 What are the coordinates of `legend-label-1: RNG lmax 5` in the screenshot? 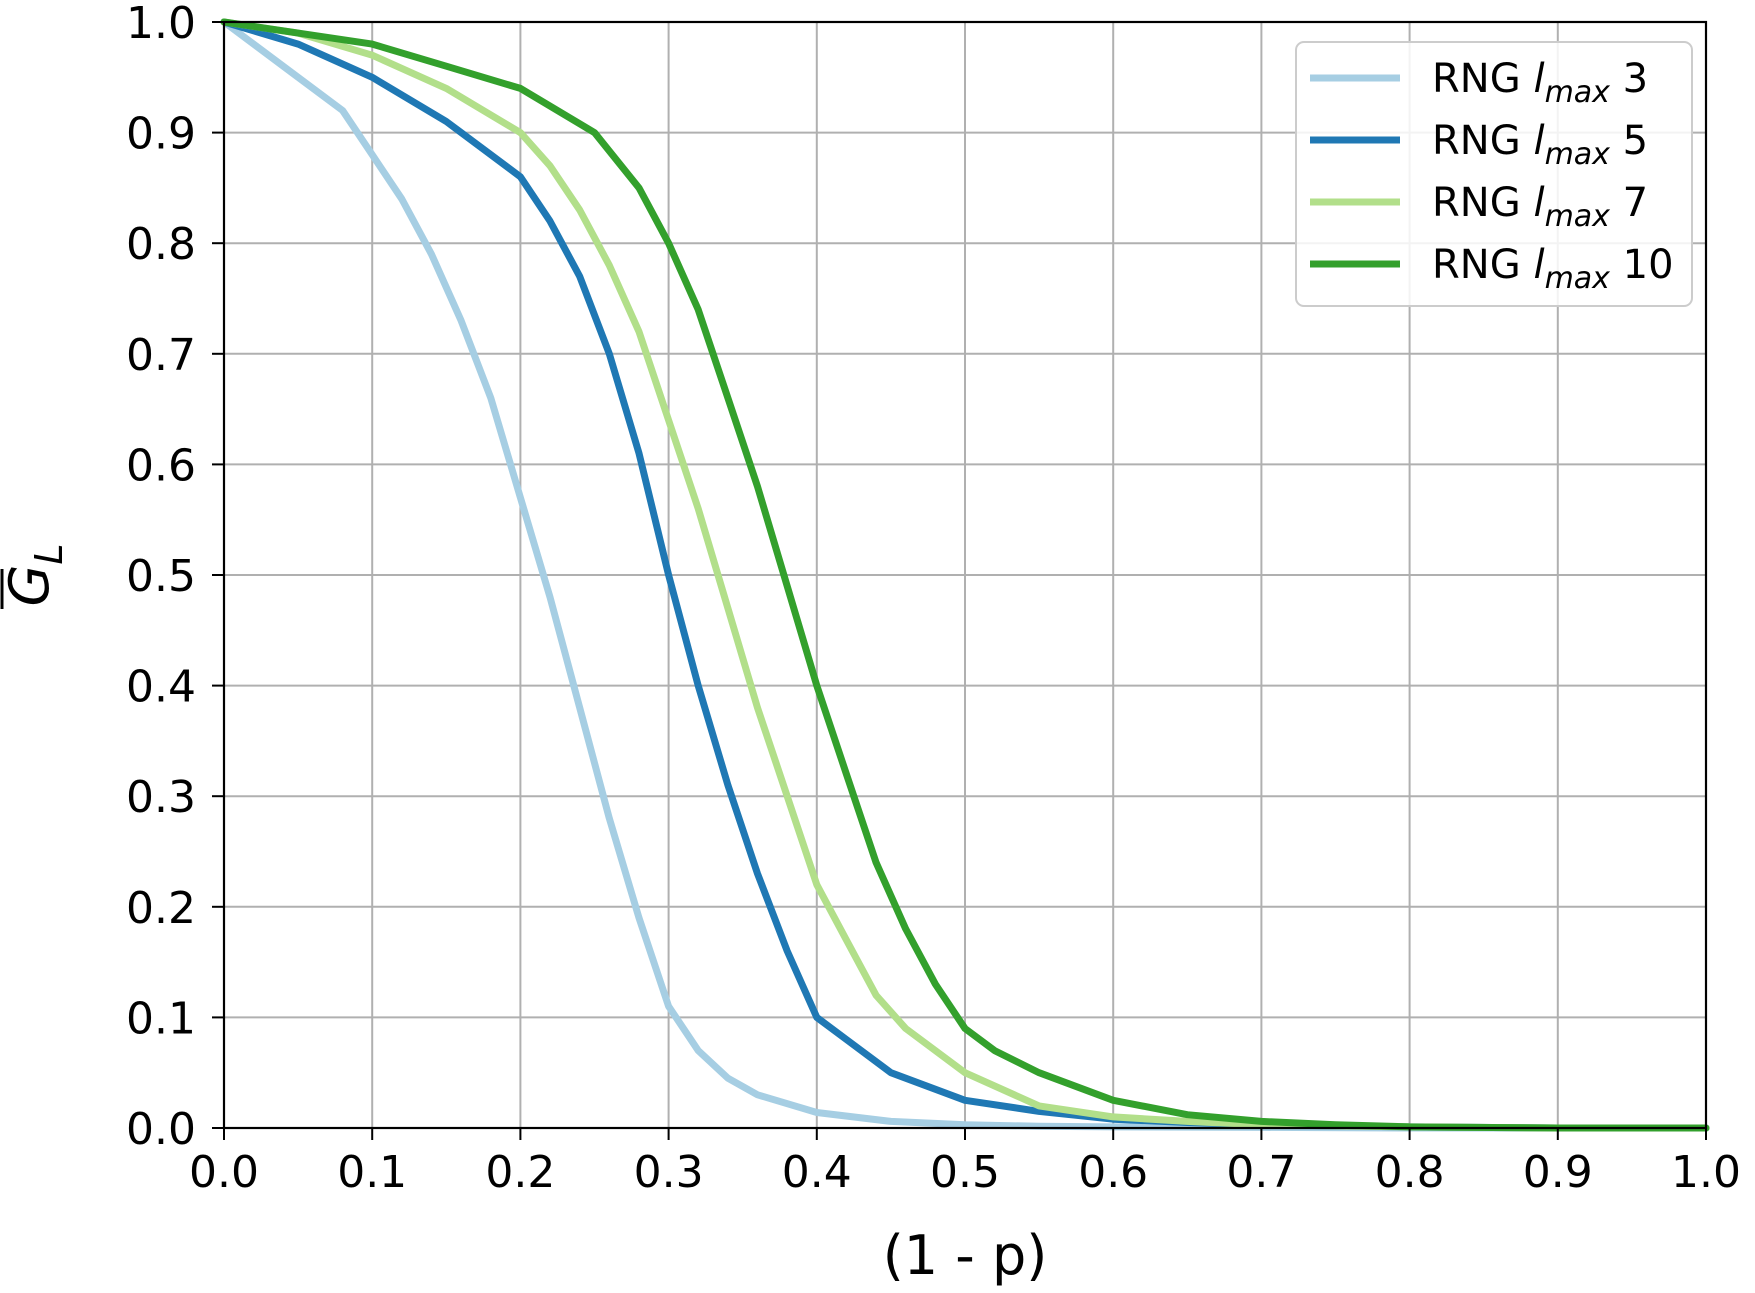 It's located at (1540, 145).